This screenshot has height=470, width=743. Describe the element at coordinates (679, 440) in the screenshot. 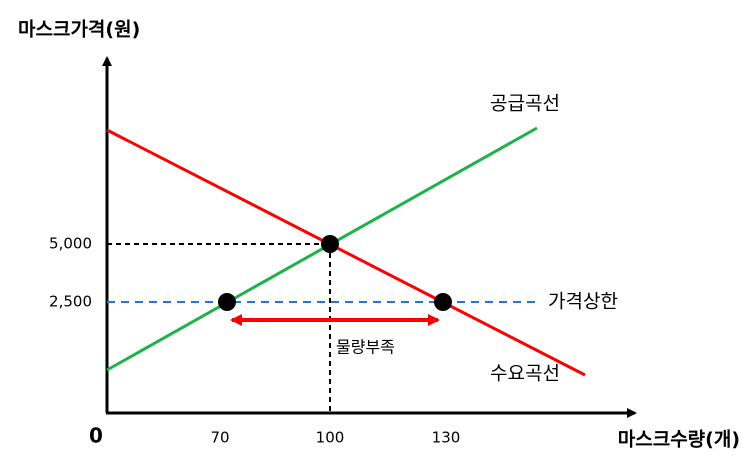

I see `x-axis-title: 마스크수량(개)` at that location.